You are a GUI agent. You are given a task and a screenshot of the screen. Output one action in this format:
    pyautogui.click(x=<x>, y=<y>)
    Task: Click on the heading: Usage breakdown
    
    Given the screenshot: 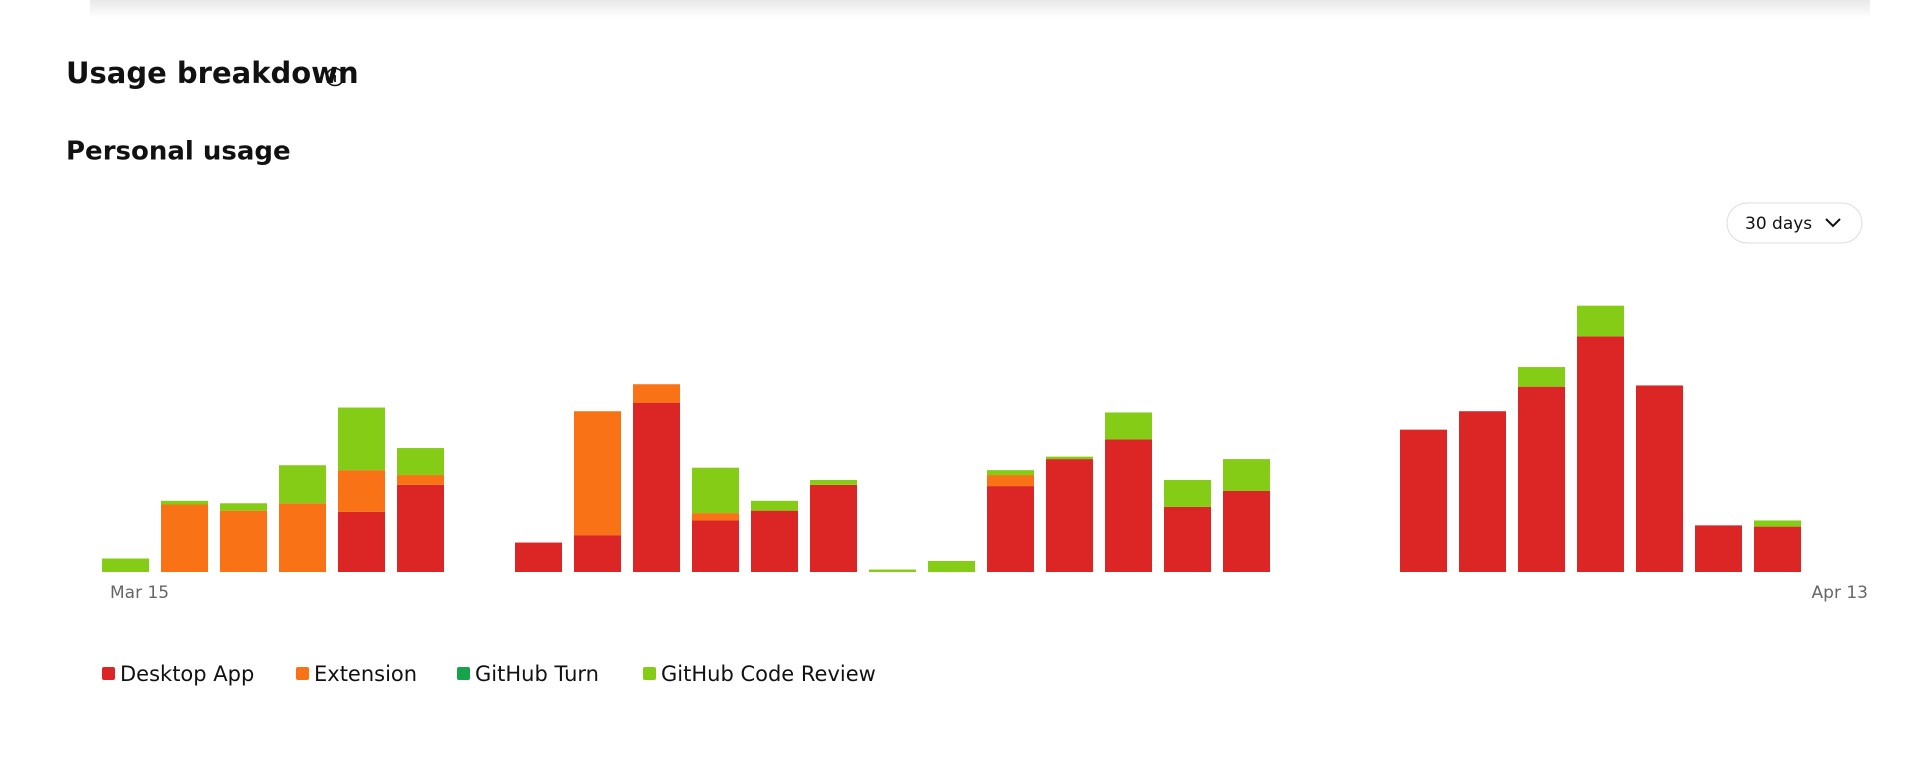 What is the action you would take?
    pyautogui.click(x=212, y=73)
    